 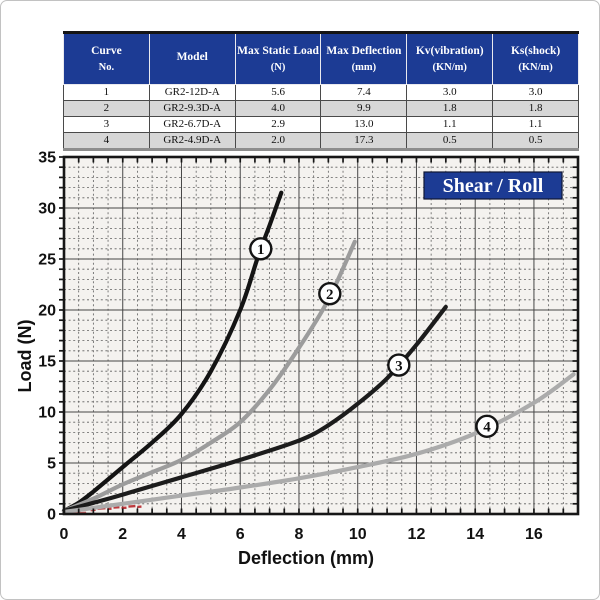 I want to click on shear-roll-badge: Shear / Roll, so click(x=493, y=185).